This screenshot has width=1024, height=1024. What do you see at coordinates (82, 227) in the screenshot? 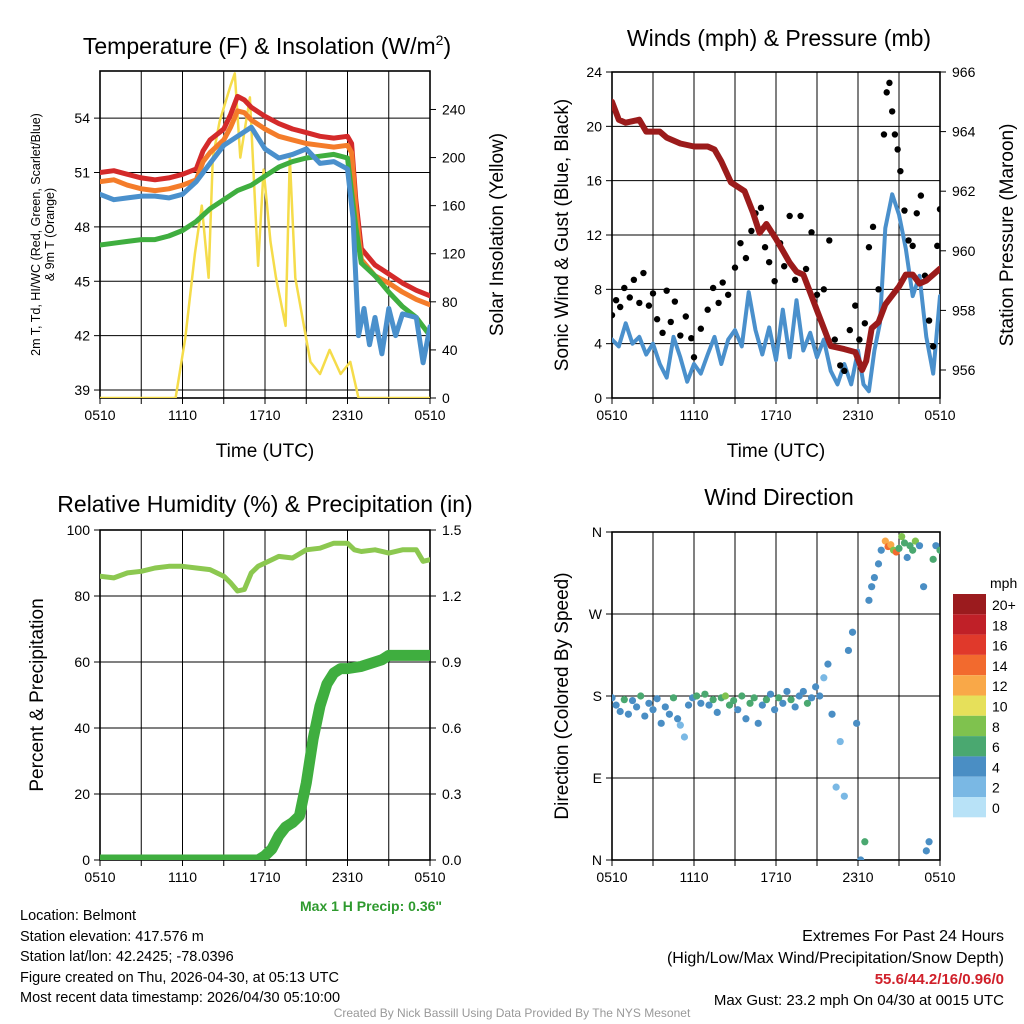
I see `y-tick-label: 48` at bounding box center [82, 227].